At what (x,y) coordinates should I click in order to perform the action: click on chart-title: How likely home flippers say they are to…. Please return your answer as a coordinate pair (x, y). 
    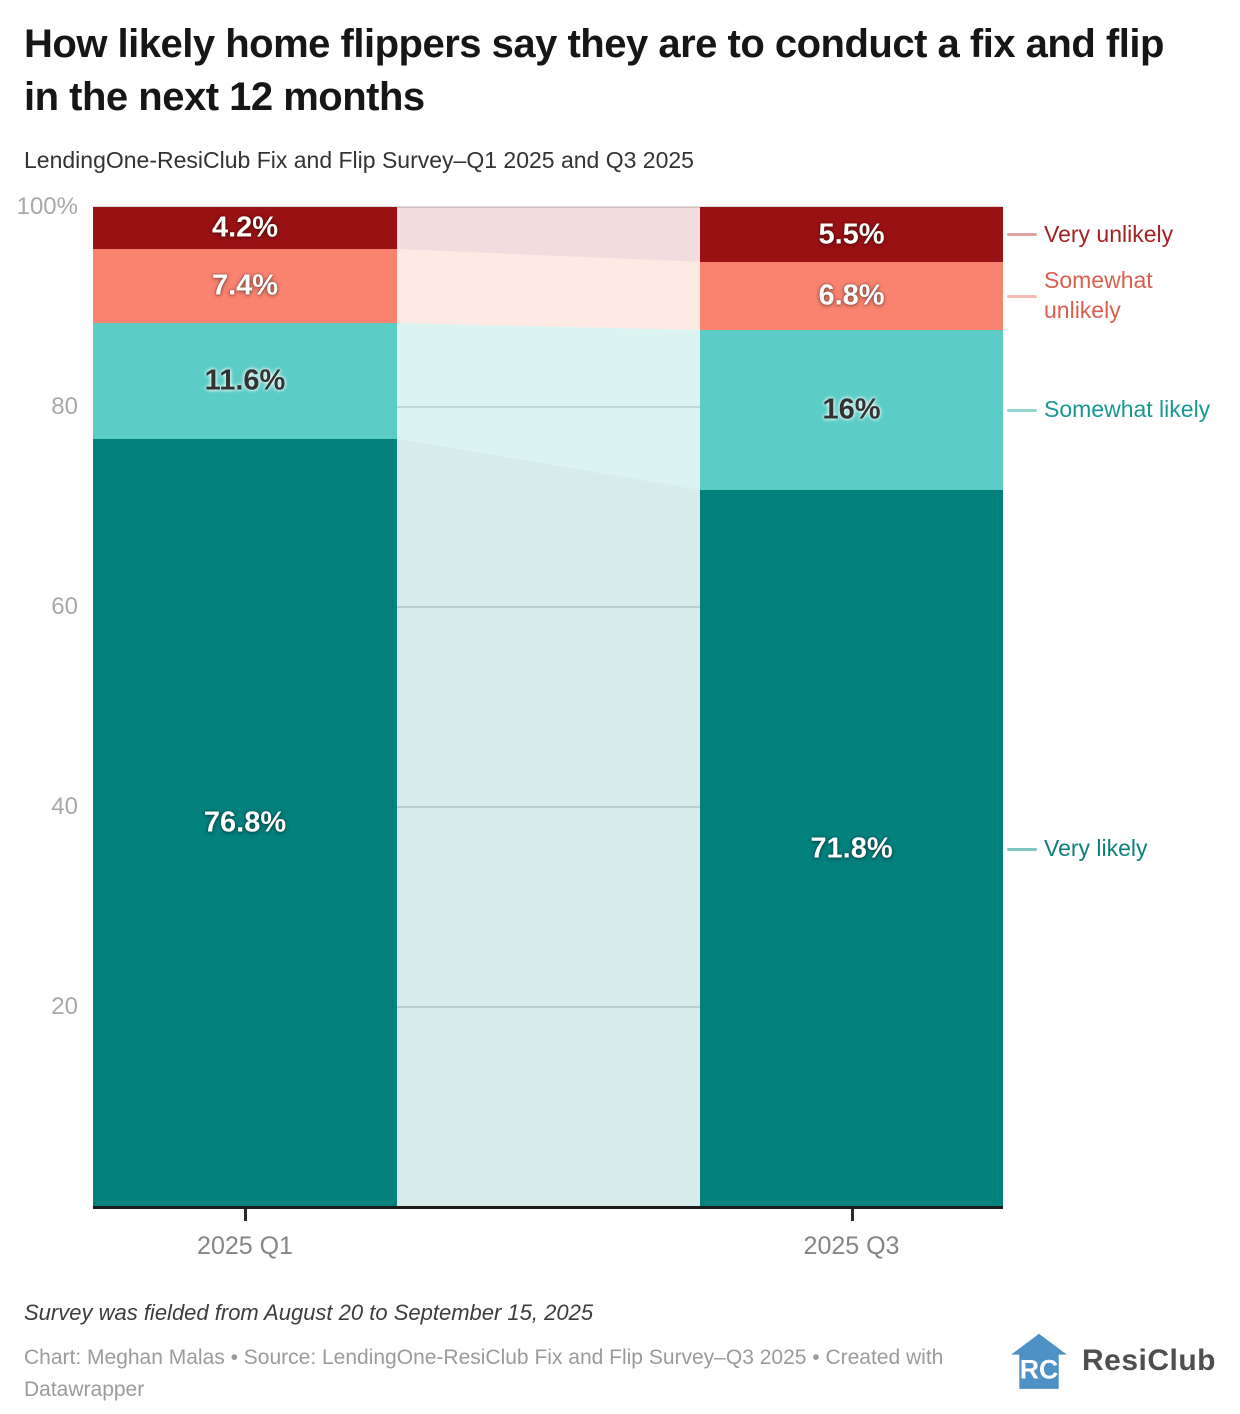
    Looking at the image, I should click on (594, 70).